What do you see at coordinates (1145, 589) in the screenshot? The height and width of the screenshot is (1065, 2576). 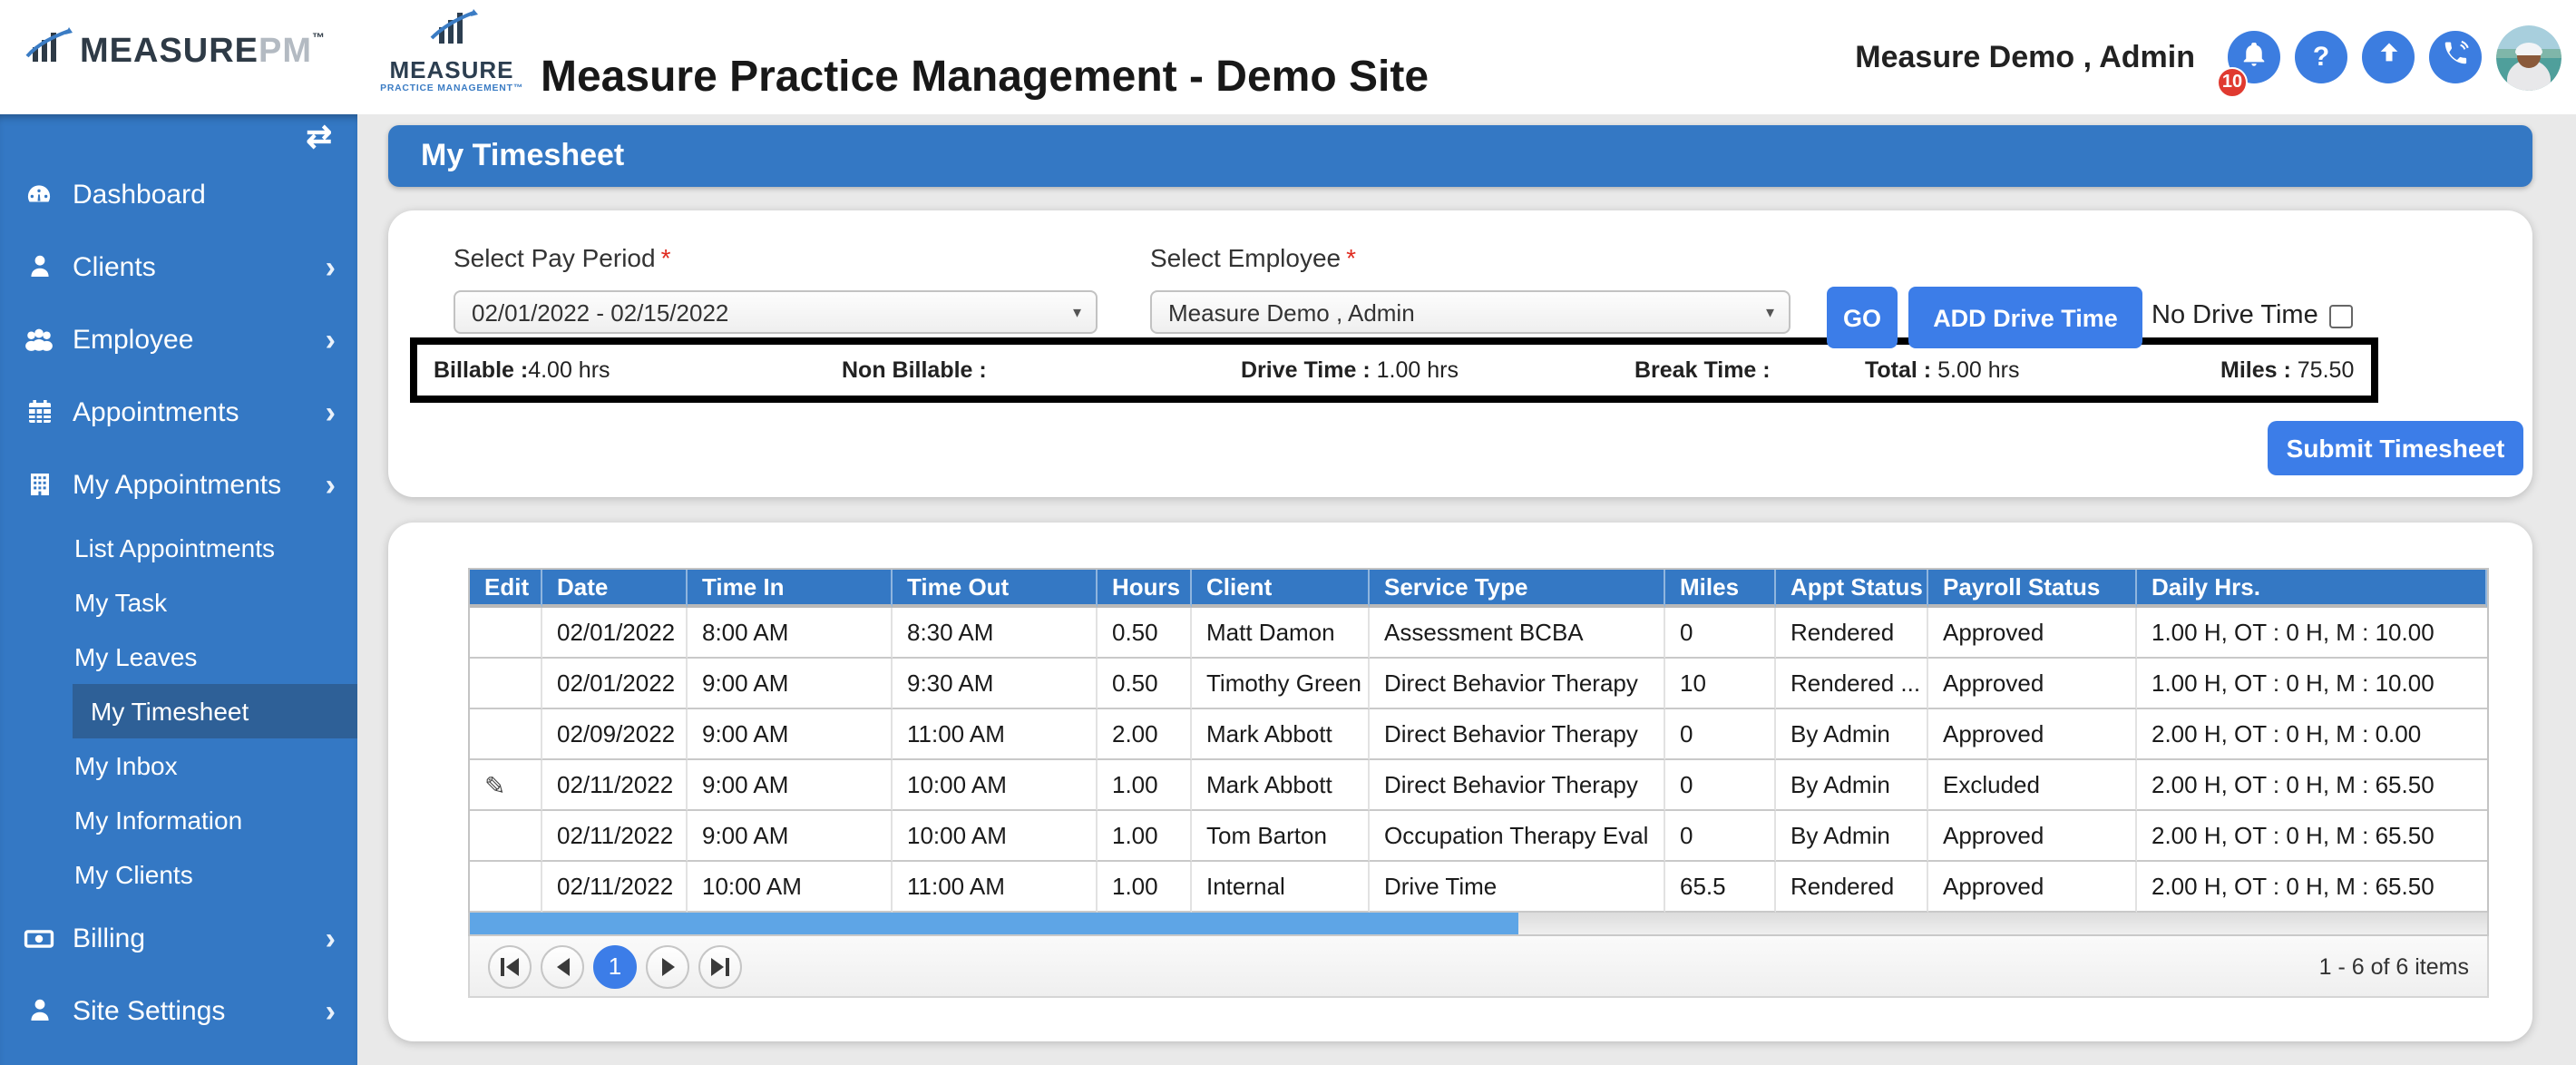 I see `column-header-hours: Hours` at bounding box center [1145, 589].